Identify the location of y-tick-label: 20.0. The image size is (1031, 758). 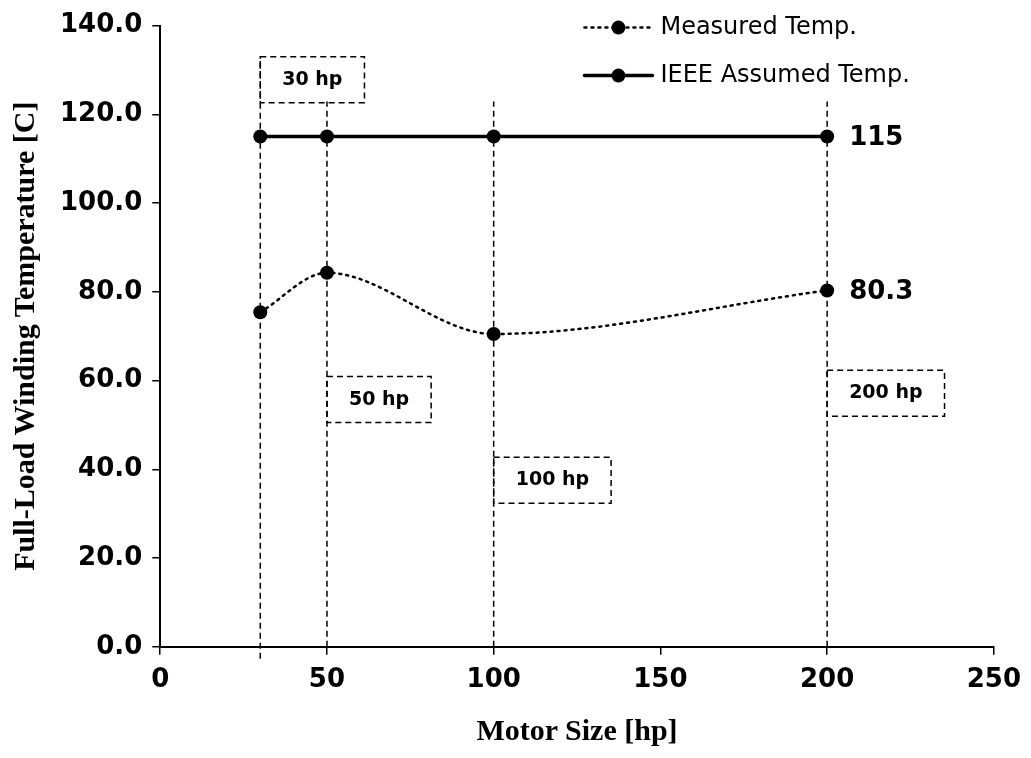
(110, 555).